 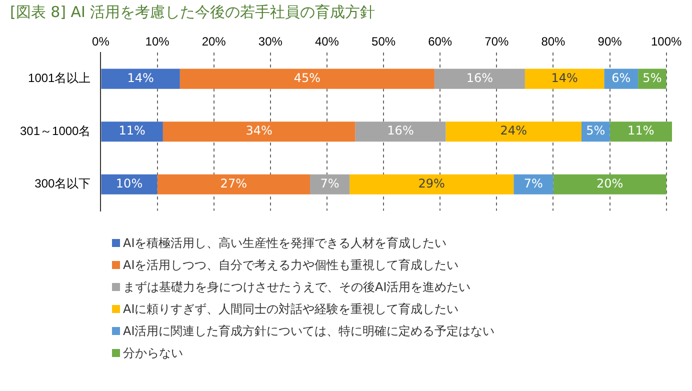 What do you see at coordinates (55, 131) in the screenshot?
I see `y-tick-label: 301～1000名` at bounding box center [55, 131].